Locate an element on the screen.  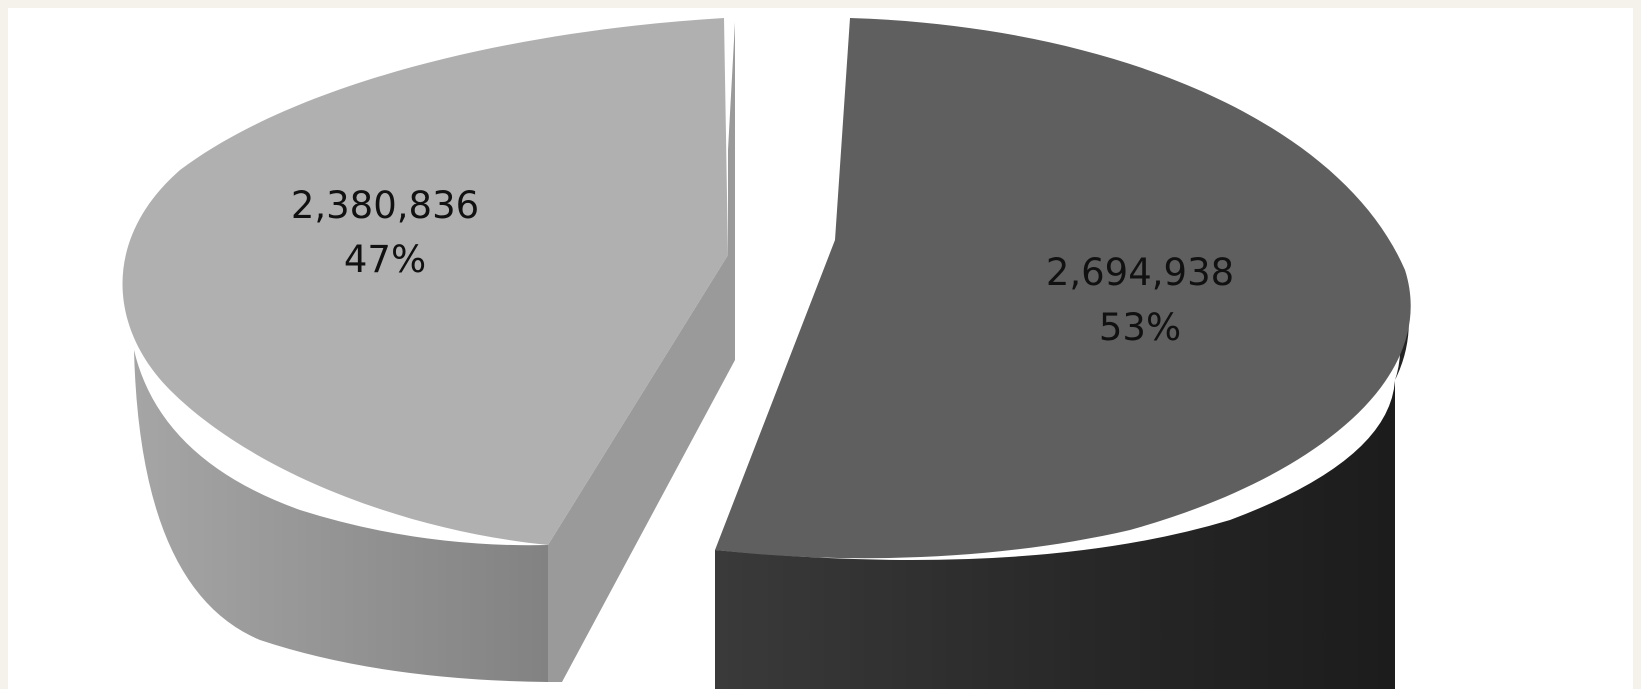
slice-1-percent-label: 53% is located at coordinates (1140, 327).